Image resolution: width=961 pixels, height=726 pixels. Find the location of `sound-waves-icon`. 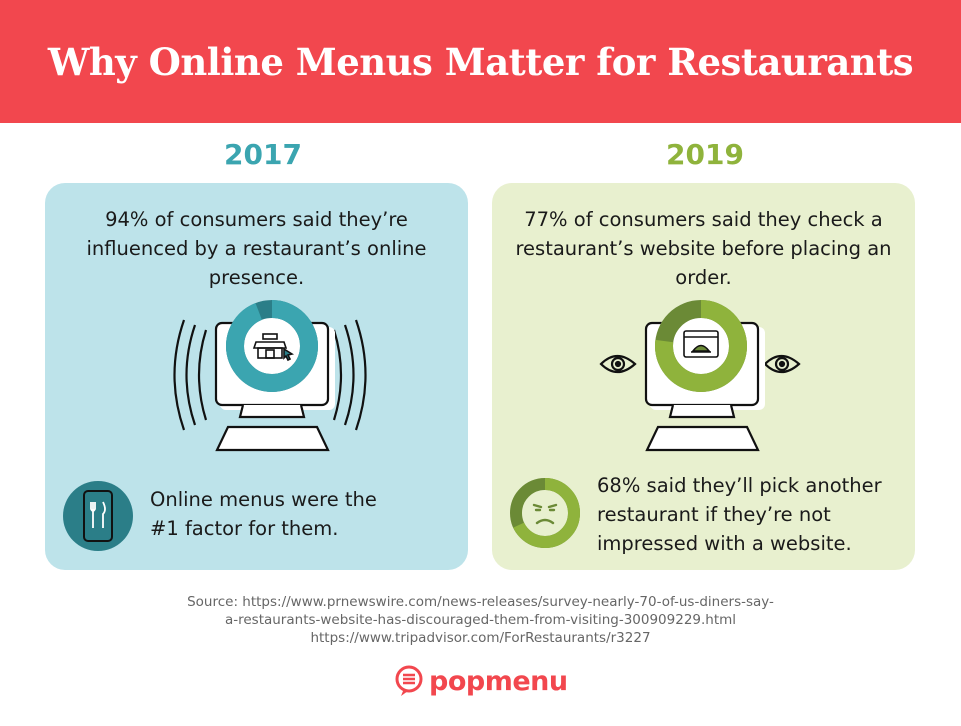

sound-waves-icon is located at coordinates (270, 375).